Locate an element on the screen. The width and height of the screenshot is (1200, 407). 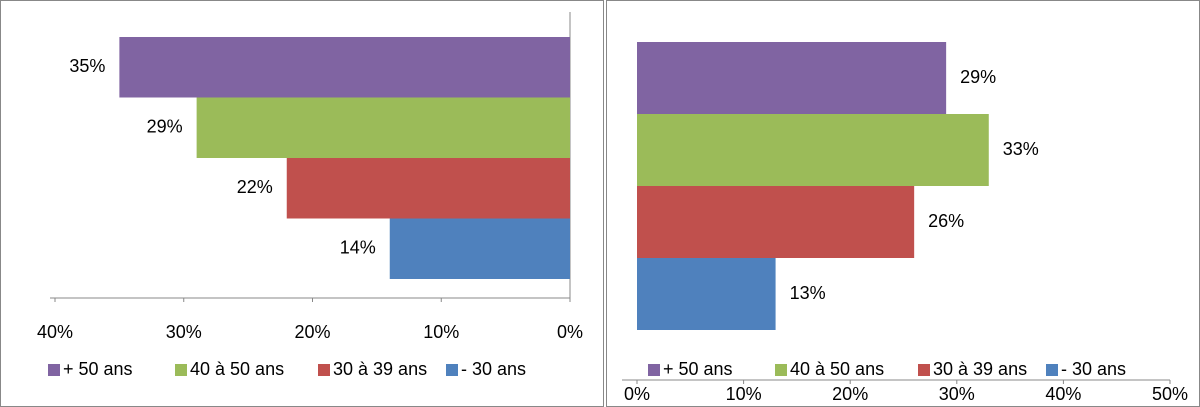
value-label: 22% is located at coordinates (255, 187).